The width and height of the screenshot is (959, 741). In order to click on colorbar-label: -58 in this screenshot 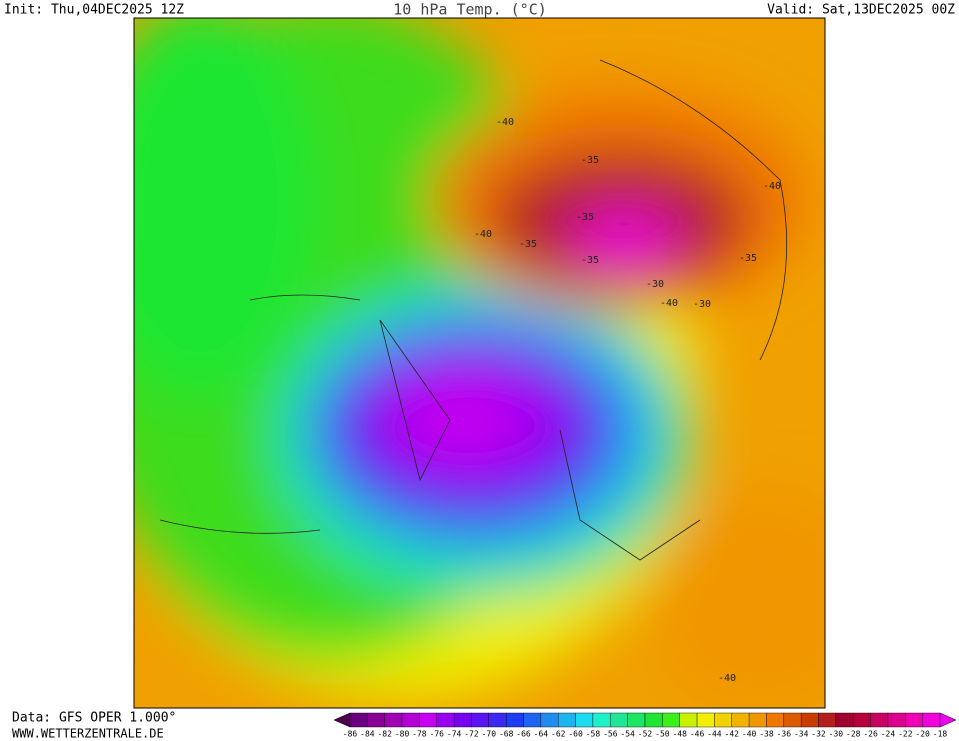, I will do `click(593, 734)`.